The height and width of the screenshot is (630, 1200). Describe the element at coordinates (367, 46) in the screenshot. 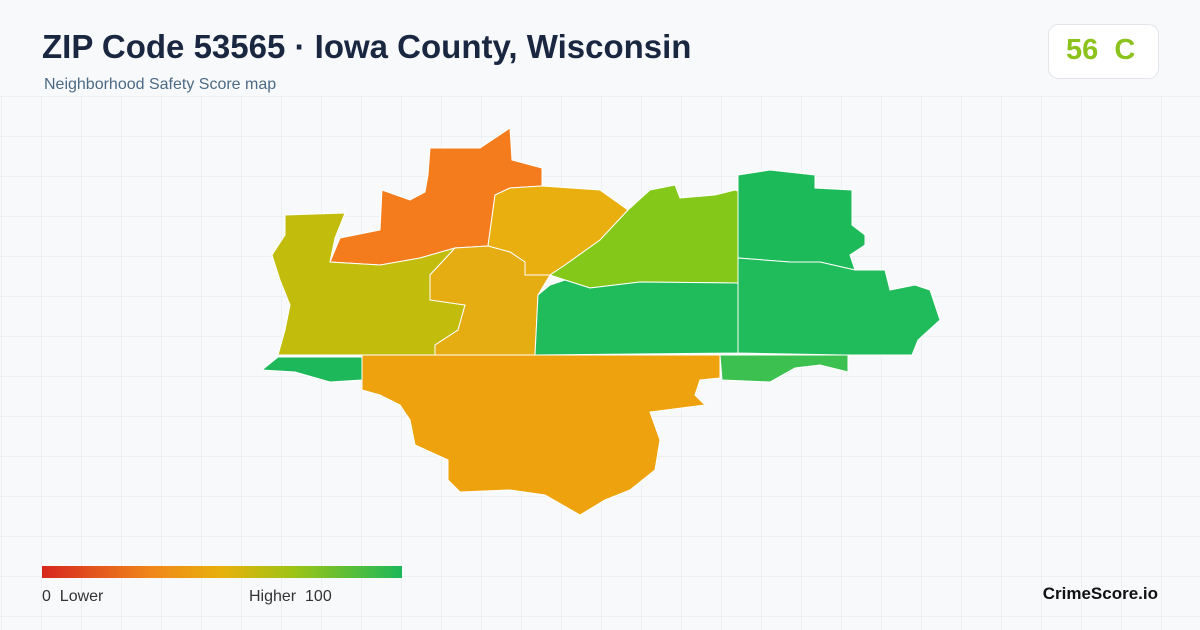

I see `title: ZIP Code 53565 · Iowa County, Wisconsin` at that location.